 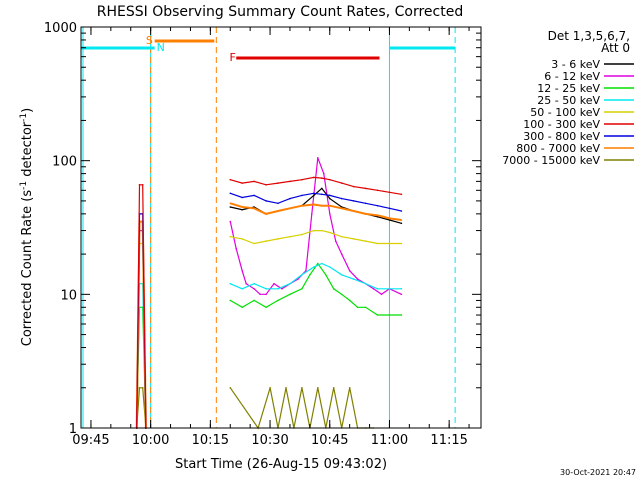 I want to click on footer-timestamp: 30-Oct-2021 20:47, so click(x=598, y=472).